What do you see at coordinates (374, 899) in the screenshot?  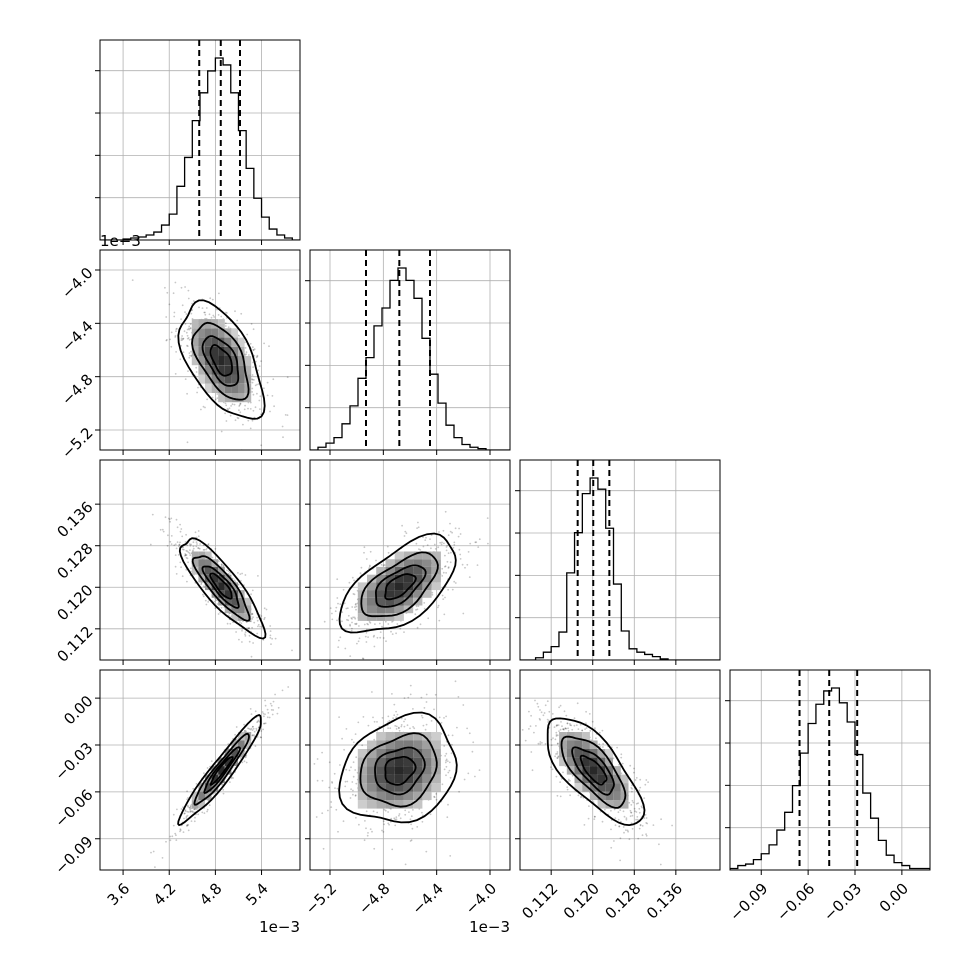 I see `tick-label: −4.8` at bounding box center [374, 899].